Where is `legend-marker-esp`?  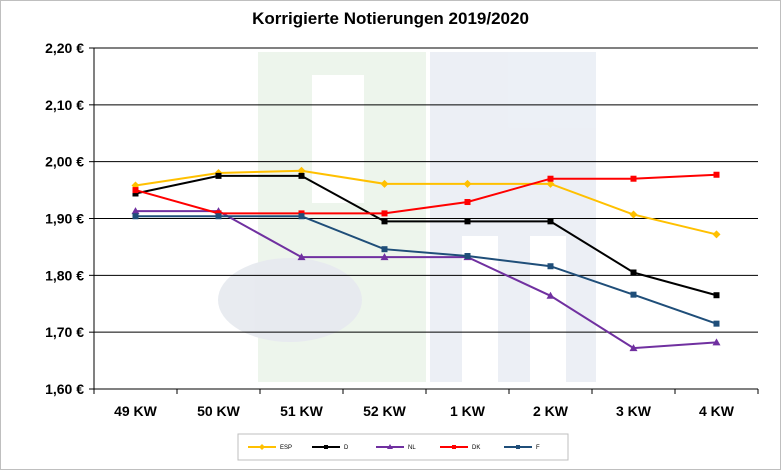
legend-marker-esp is located at coordinates (262, 447).